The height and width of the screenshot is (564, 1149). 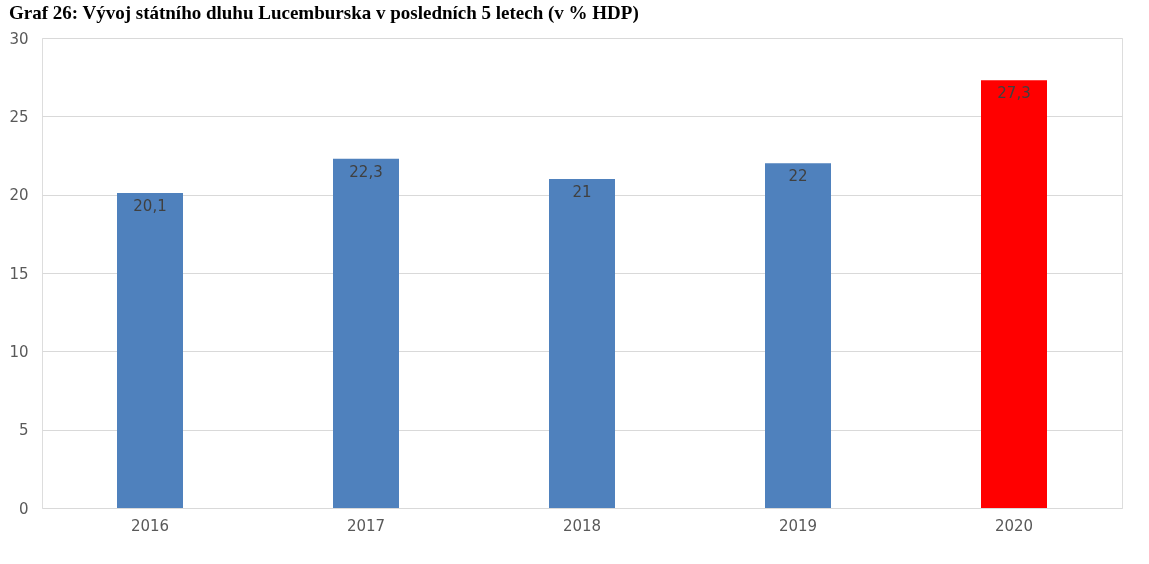 What do you see at coordinates (19, 351) in the screenshot?
I see `y-tick-label: 10` at bounding box center [19, 351].